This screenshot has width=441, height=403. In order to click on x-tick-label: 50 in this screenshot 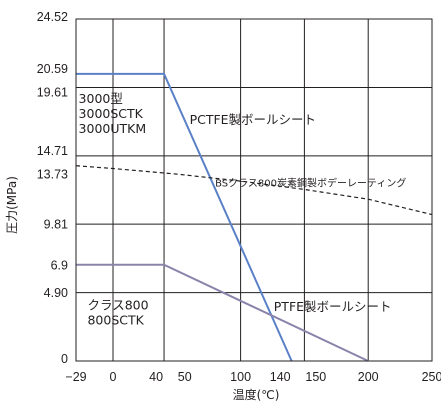, I will do `click(185, 377)`.